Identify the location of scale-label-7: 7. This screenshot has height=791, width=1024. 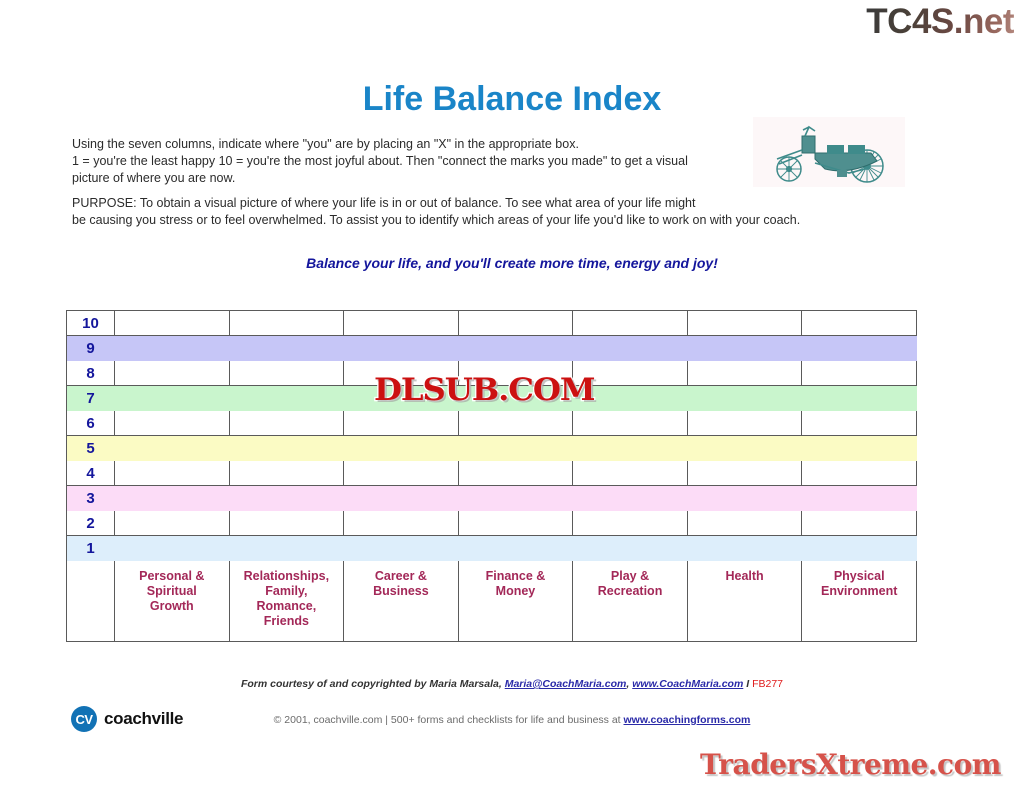
(90, 398).